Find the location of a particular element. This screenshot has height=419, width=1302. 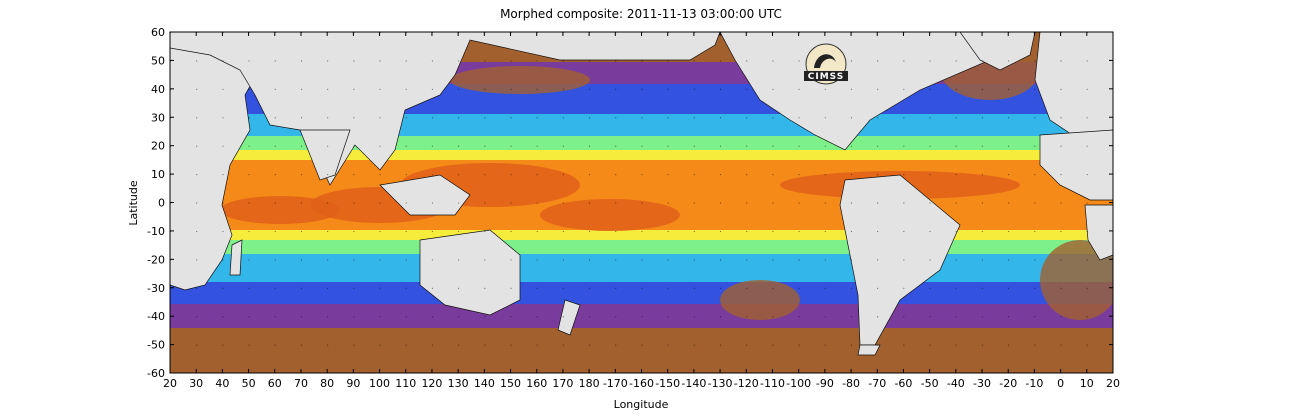

y-tick-label: 0 is located at coordinates (161, 203).